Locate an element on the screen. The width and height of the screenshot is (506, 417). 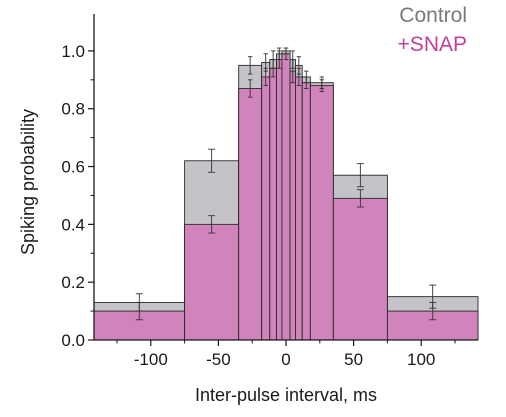
x-tick-label: -50 is located at coordinates (218, 359).